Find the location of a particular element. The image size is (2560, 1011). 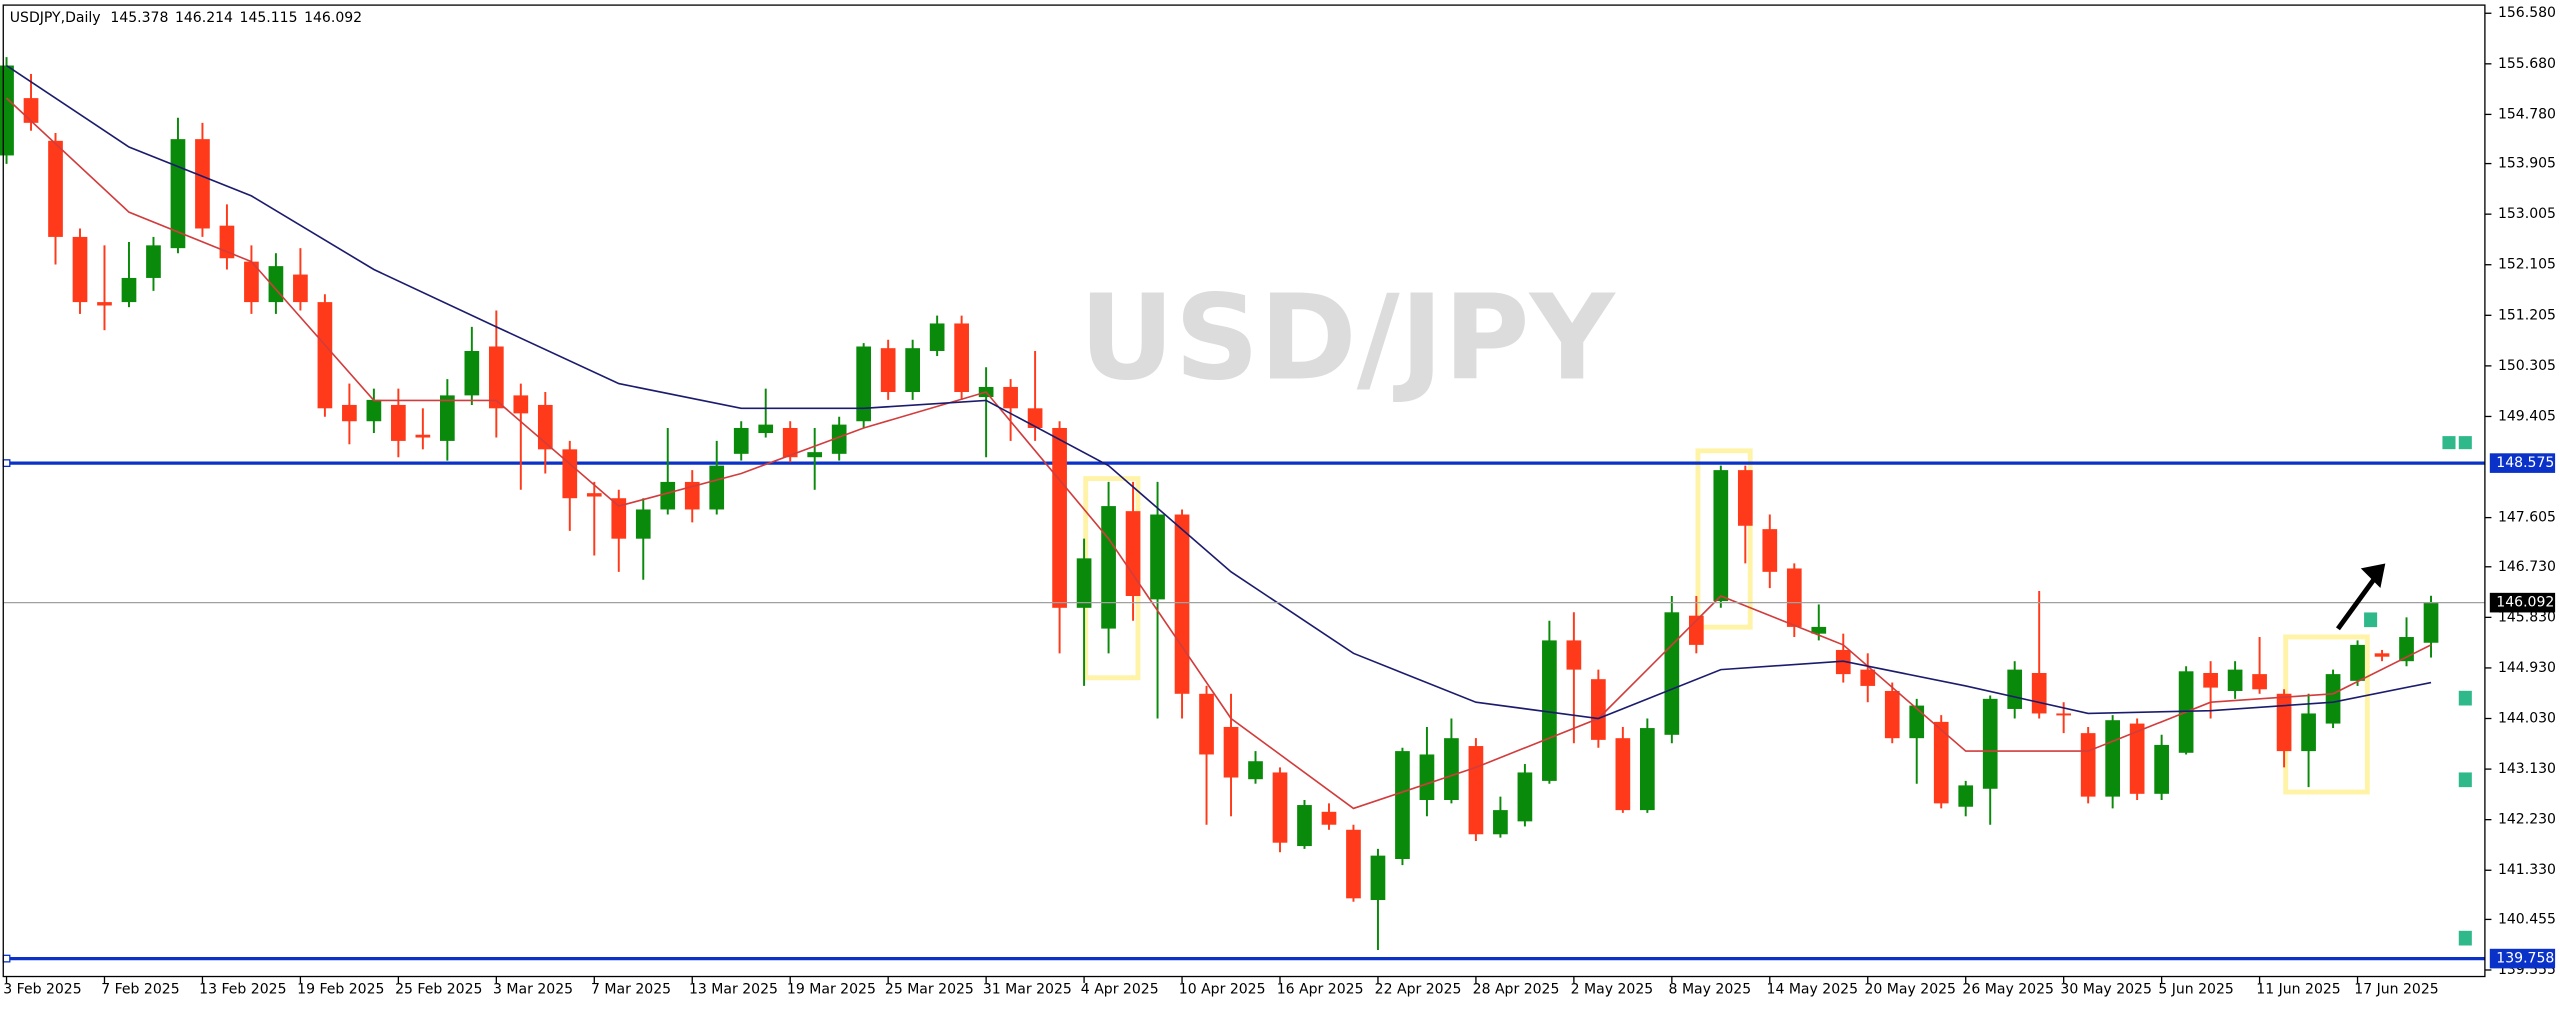

x-tick-label: 20 May 2025 is located at coordinates (1910, 990).